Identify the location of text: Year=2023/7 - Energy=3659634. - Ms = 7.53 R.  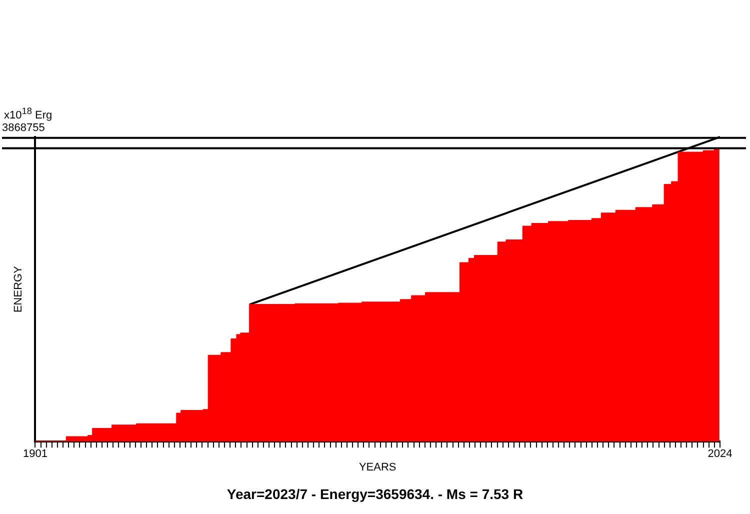
(375, 494).